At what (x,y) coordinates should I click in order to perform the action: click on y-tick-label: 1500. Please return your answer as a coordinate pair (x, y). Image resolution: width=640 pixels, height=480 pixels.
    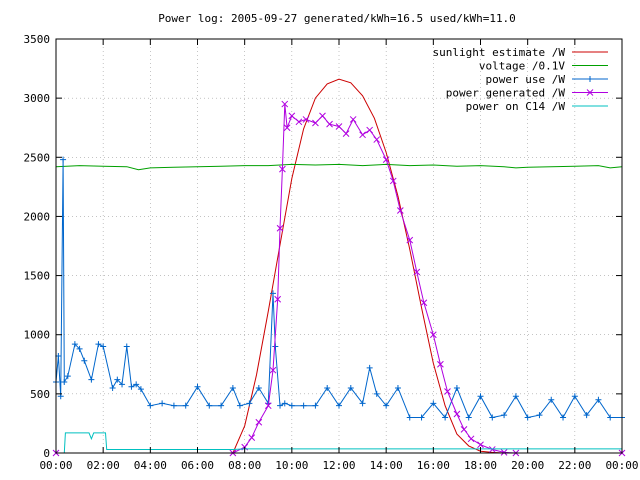
    Looking at the image, I should click on (37, 276).